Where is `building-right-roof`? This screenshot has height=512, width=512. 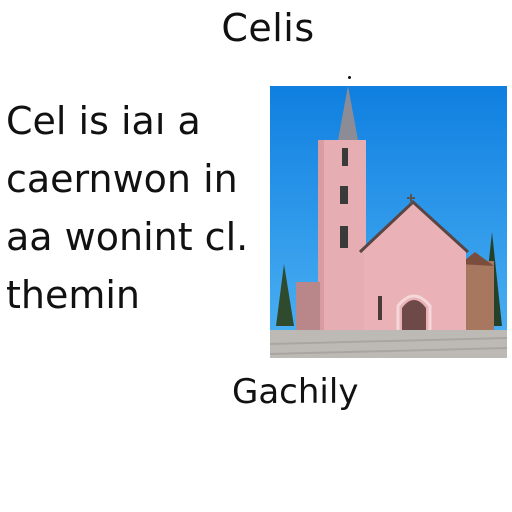 building-right-roof is located at coordinates (477, 259).